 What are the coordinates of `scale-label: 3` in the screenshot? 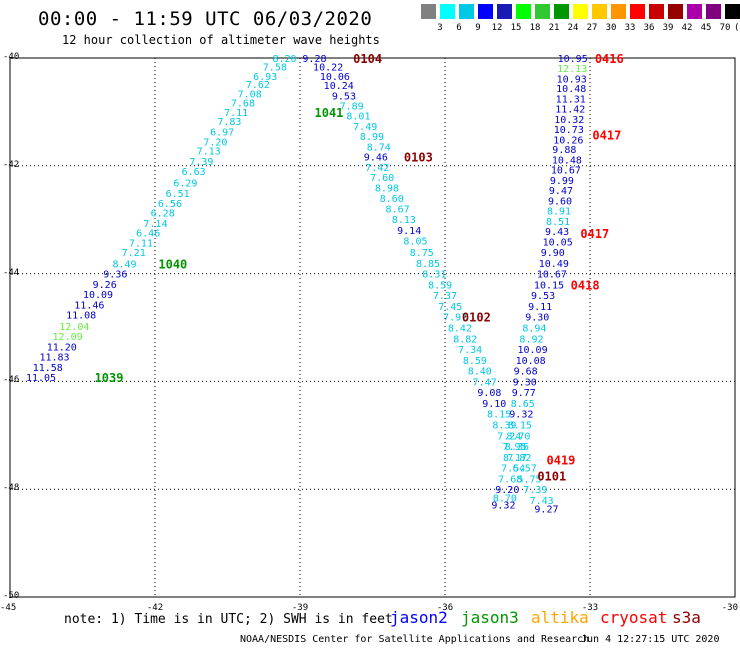 It's located at (440, 28).